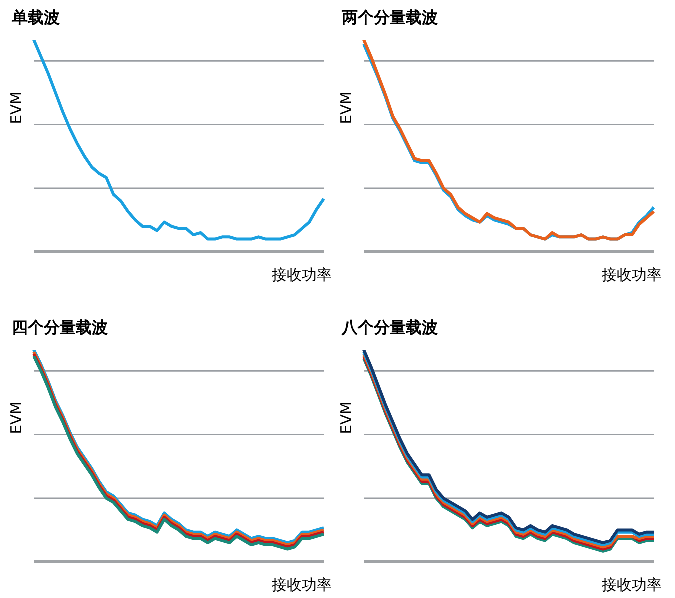  Describe the element at coordinates (390, 18) in the screenshot. I see `chart-title: 两个分量载波` at that location.